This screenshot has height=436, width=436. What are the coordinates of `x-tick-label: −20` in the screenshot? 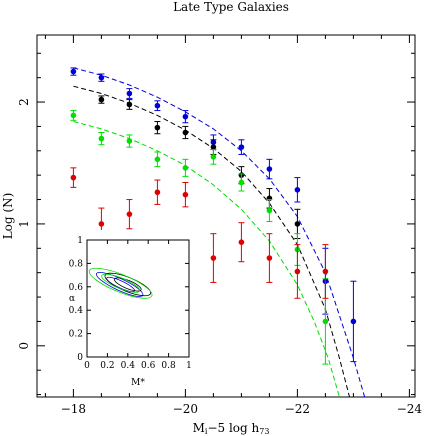 It's located at (185, 409).